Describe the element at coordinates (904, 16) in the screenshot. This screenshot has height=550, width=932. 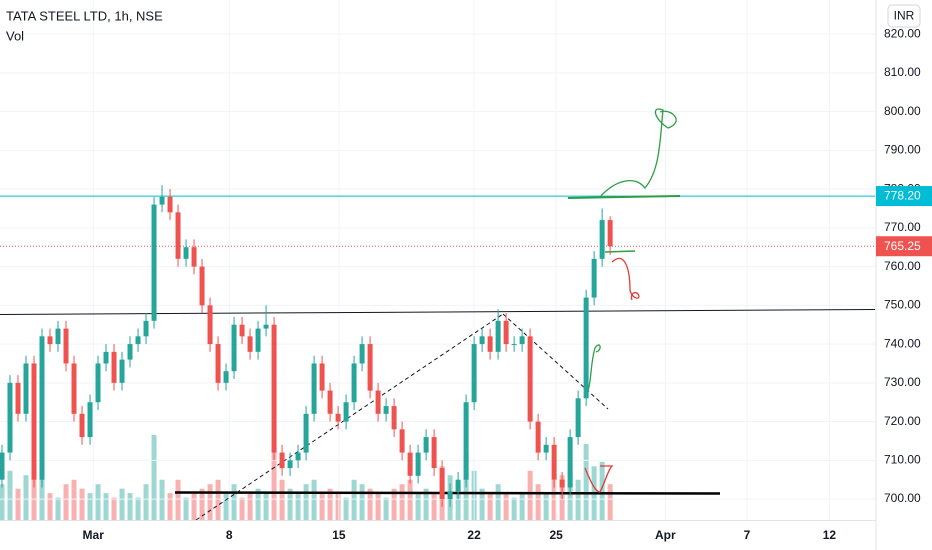
I see `currency-badge` at that location.